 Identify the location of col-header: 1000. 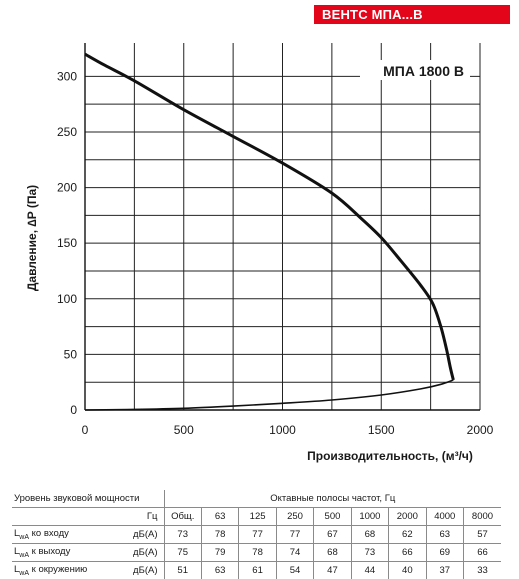
(369, 516).